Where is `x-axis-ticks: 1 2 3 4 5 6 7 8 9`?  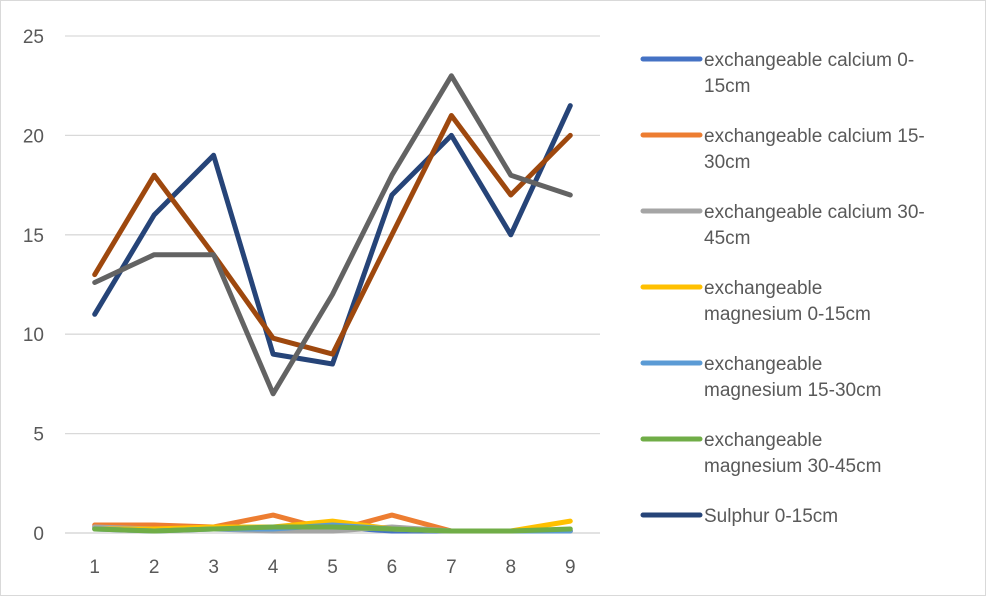
x-axis-ticks: 1 2 3 4 5 6 7 8 9 is located at coordinates (332, 567).